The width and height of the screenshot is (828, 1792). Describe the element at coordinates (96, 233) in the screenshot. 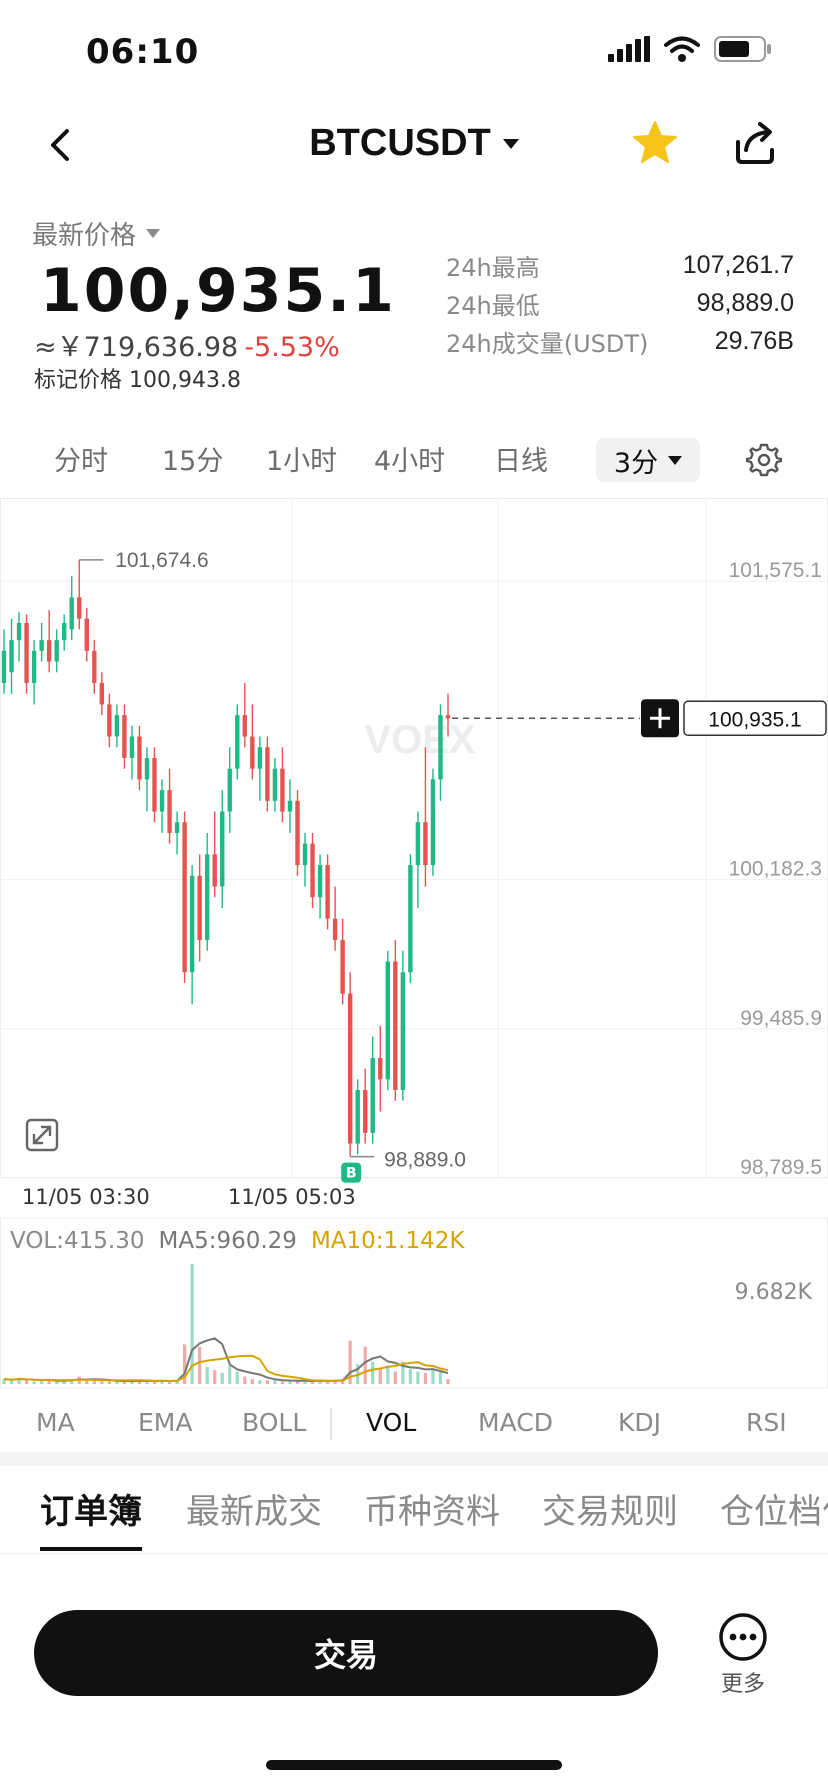

I see `latest-price-selector: 最新价格` at that location.